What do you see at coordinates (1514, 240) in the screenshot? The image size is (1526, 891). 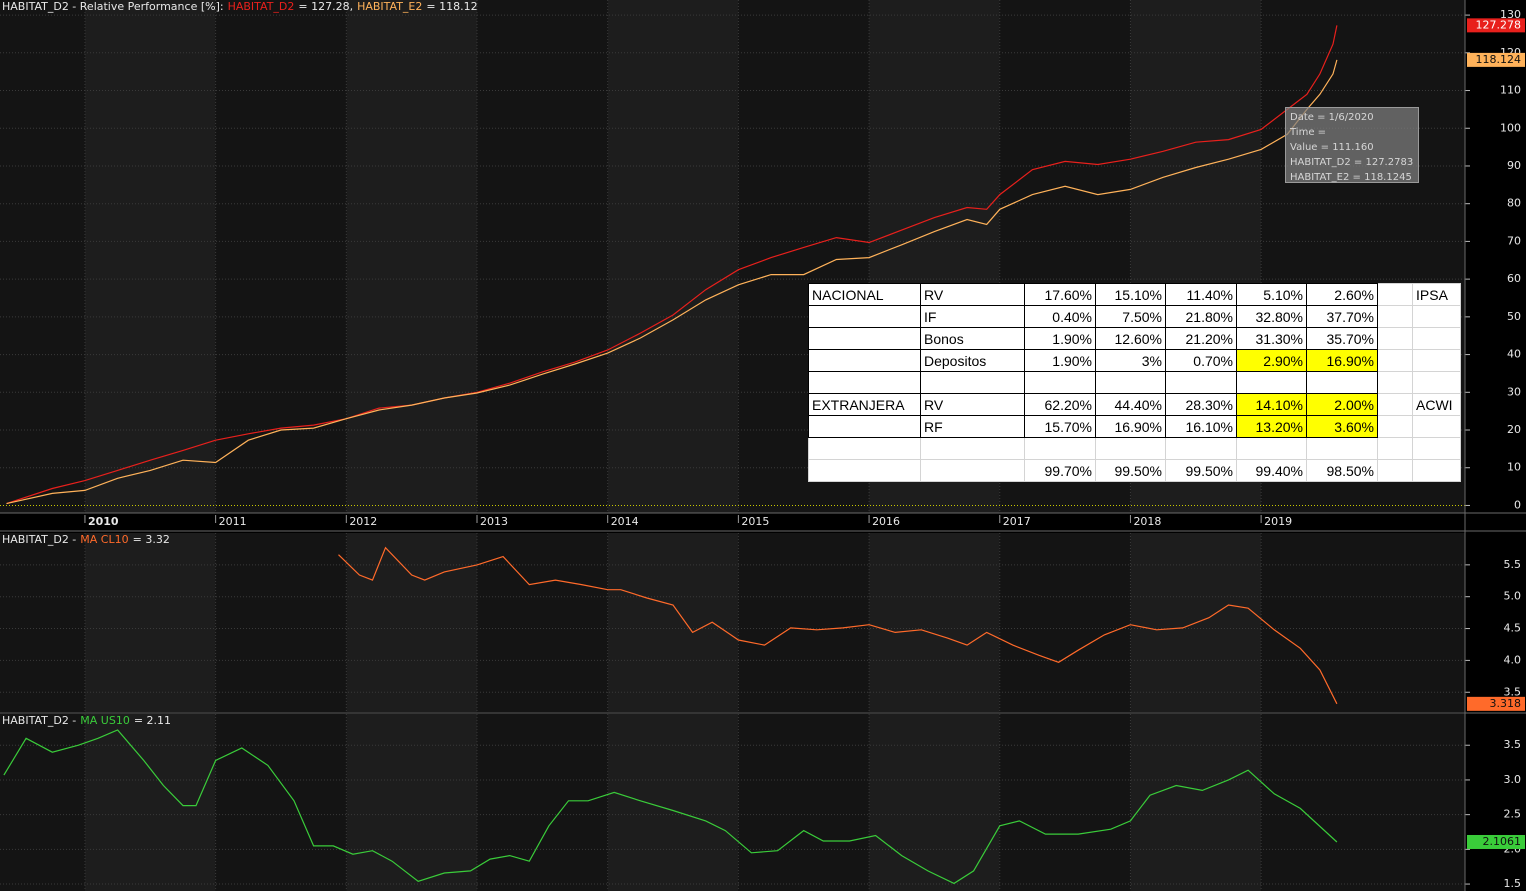 I see `y-tick-label: 70` at bounding box center [1514, 240].